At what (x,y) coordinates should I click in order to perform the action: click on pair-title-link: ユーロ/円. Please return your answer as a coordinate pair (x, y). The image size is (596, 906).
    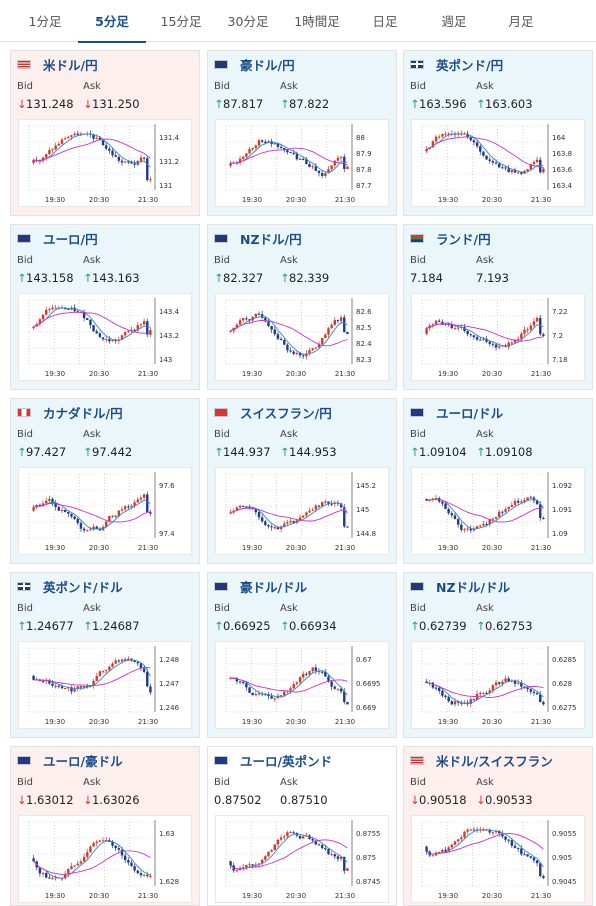
    Looking at the image, I should click on (70, 239).